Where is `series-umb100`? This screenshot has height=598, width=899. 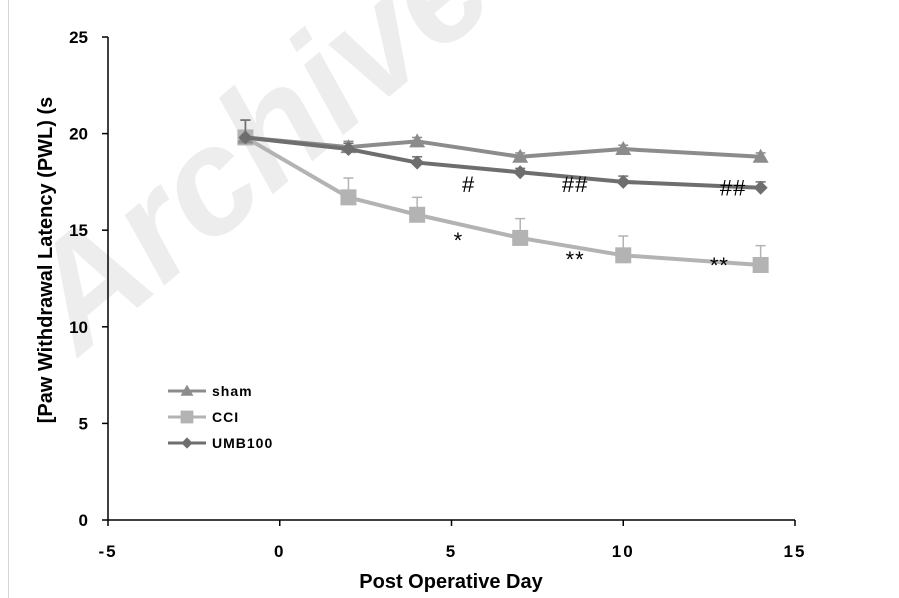
series-umb100 is located at coordinates (503, 157).